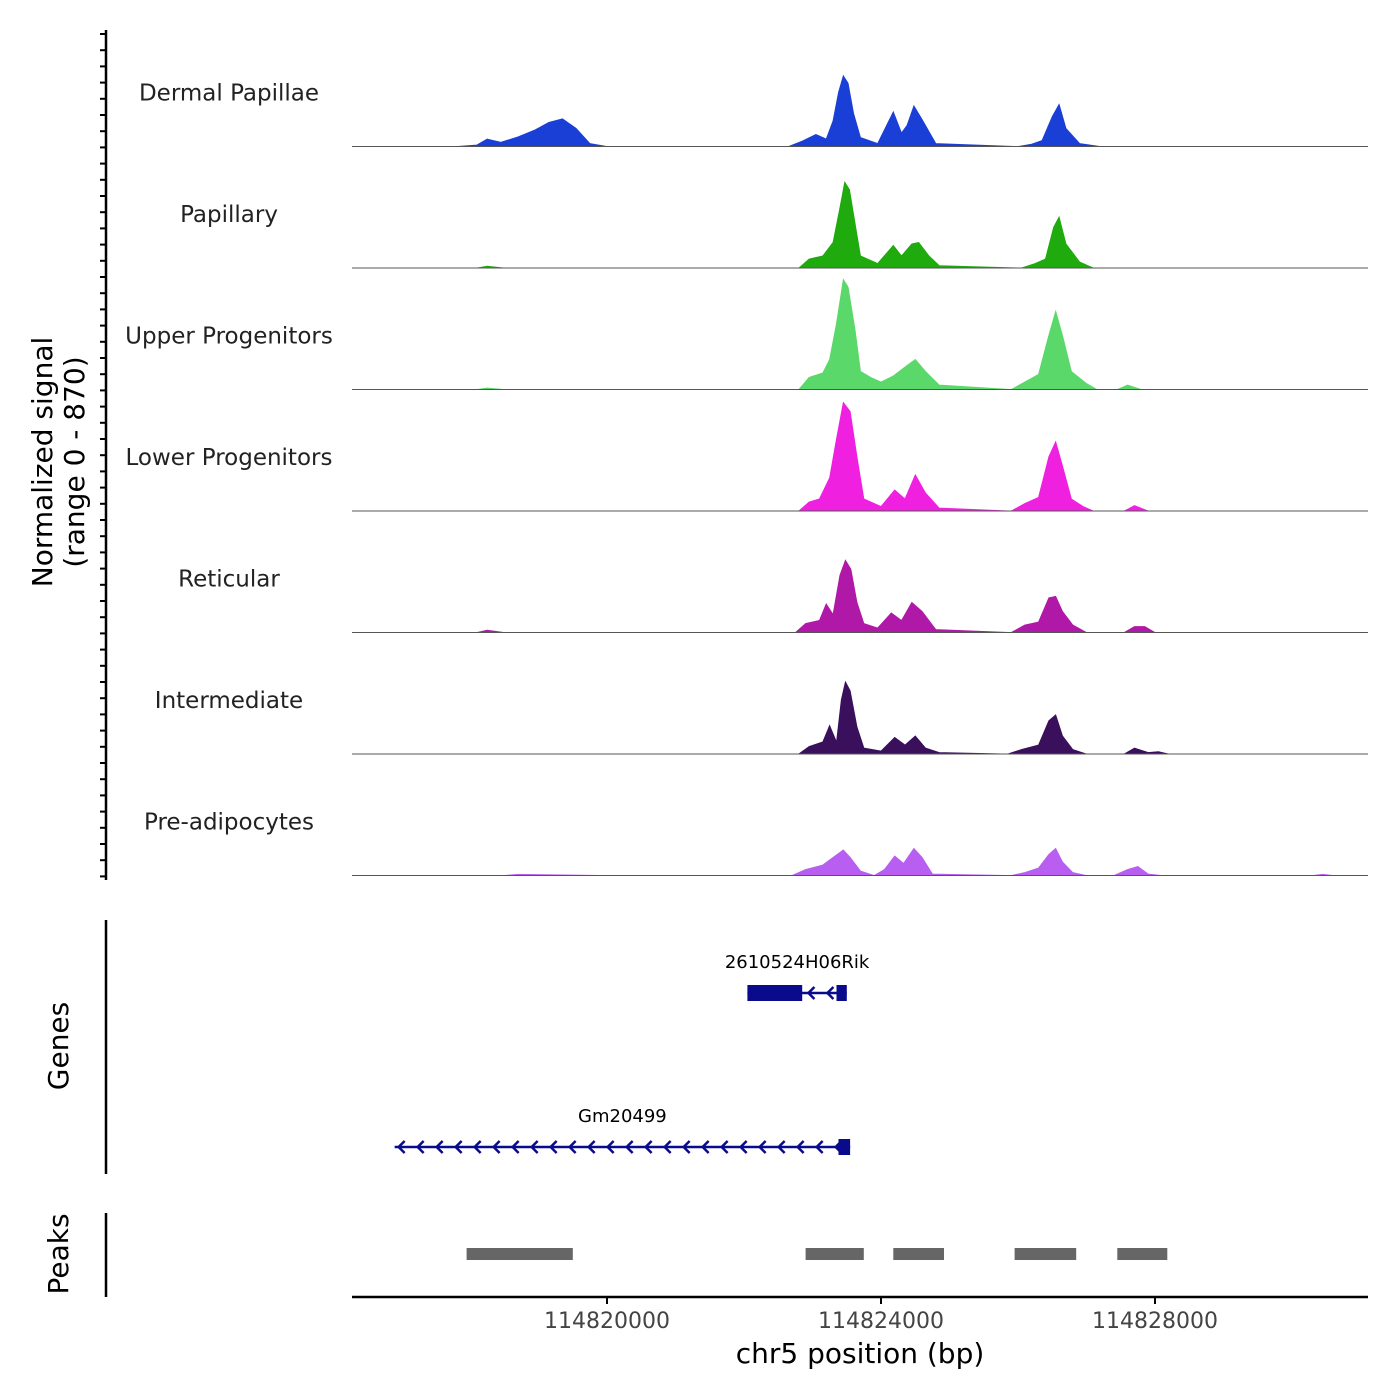 The width and height of the screenshot is (1400, 1400). I want to click on y-axis-range-label: (range 0 - 870), so click(74, 461).